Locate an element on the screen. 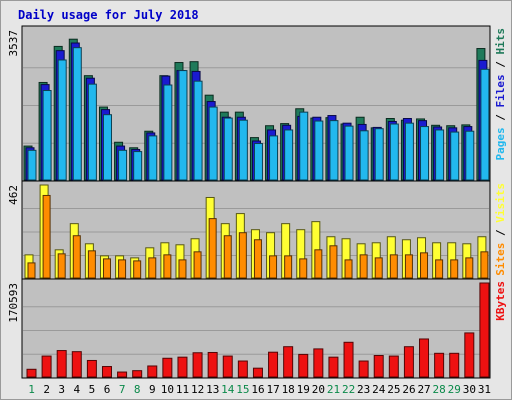 The height and width of the screenshot is (400, 512). legend-pages: Pages is located at coordinates (500, 143).